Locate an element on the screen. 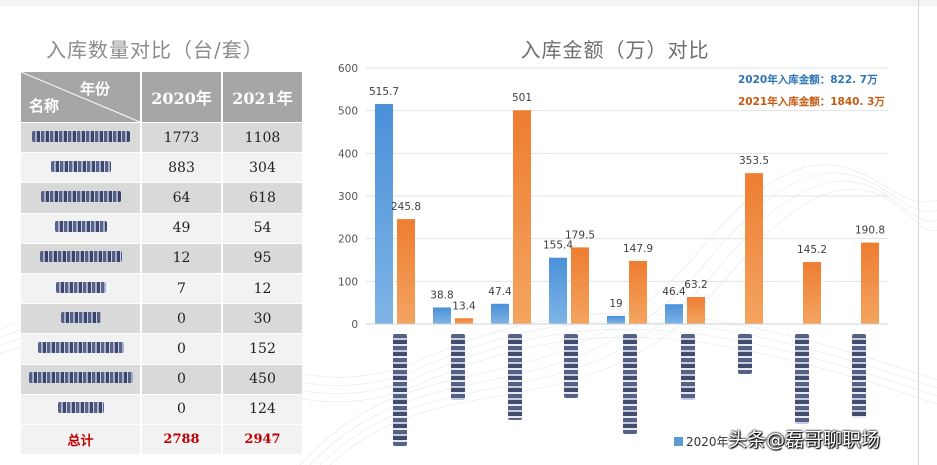 Image resolution: width=937 pixels, height=465 pixels. y-tick-label: 500 is located at coordinates (348, 112).